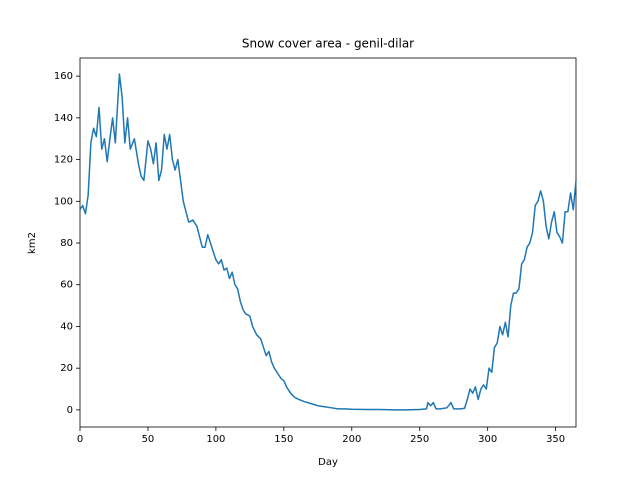 Image resolution: width=640 pixels, height=480 pixels. Describe the element at coordinates (66, 368) in the screenshot. I see `y-tick-label: 20` at that location.